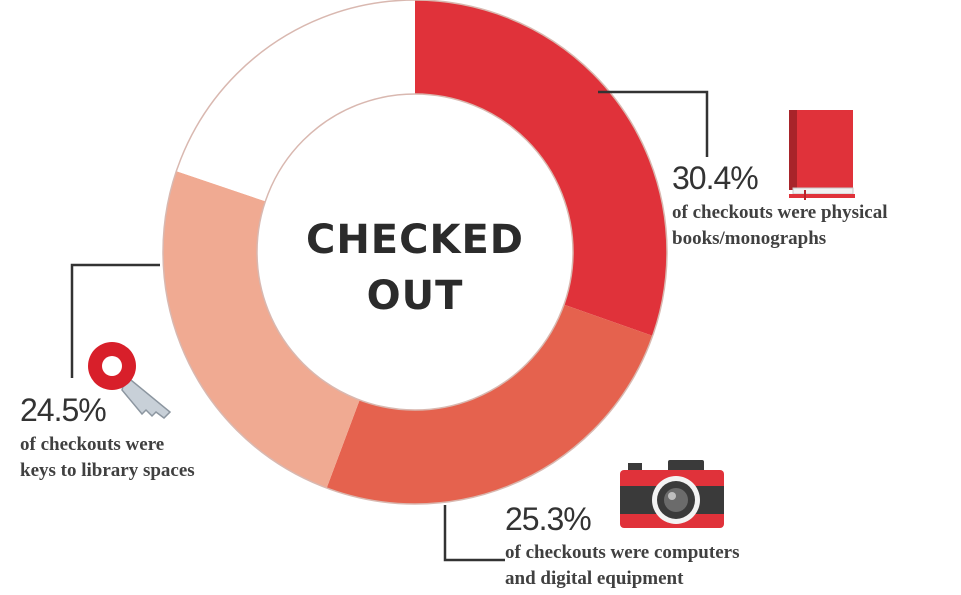  I want to click on data-label-keys-description: of checkouts were keys to library spaces, so click(107, 458).